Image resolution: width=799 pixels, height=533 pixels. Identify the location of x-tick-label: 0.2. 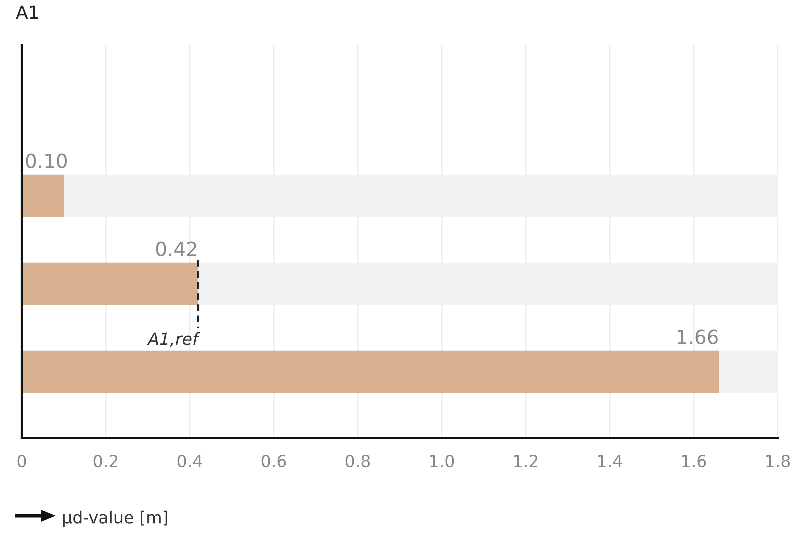
(106, 461).